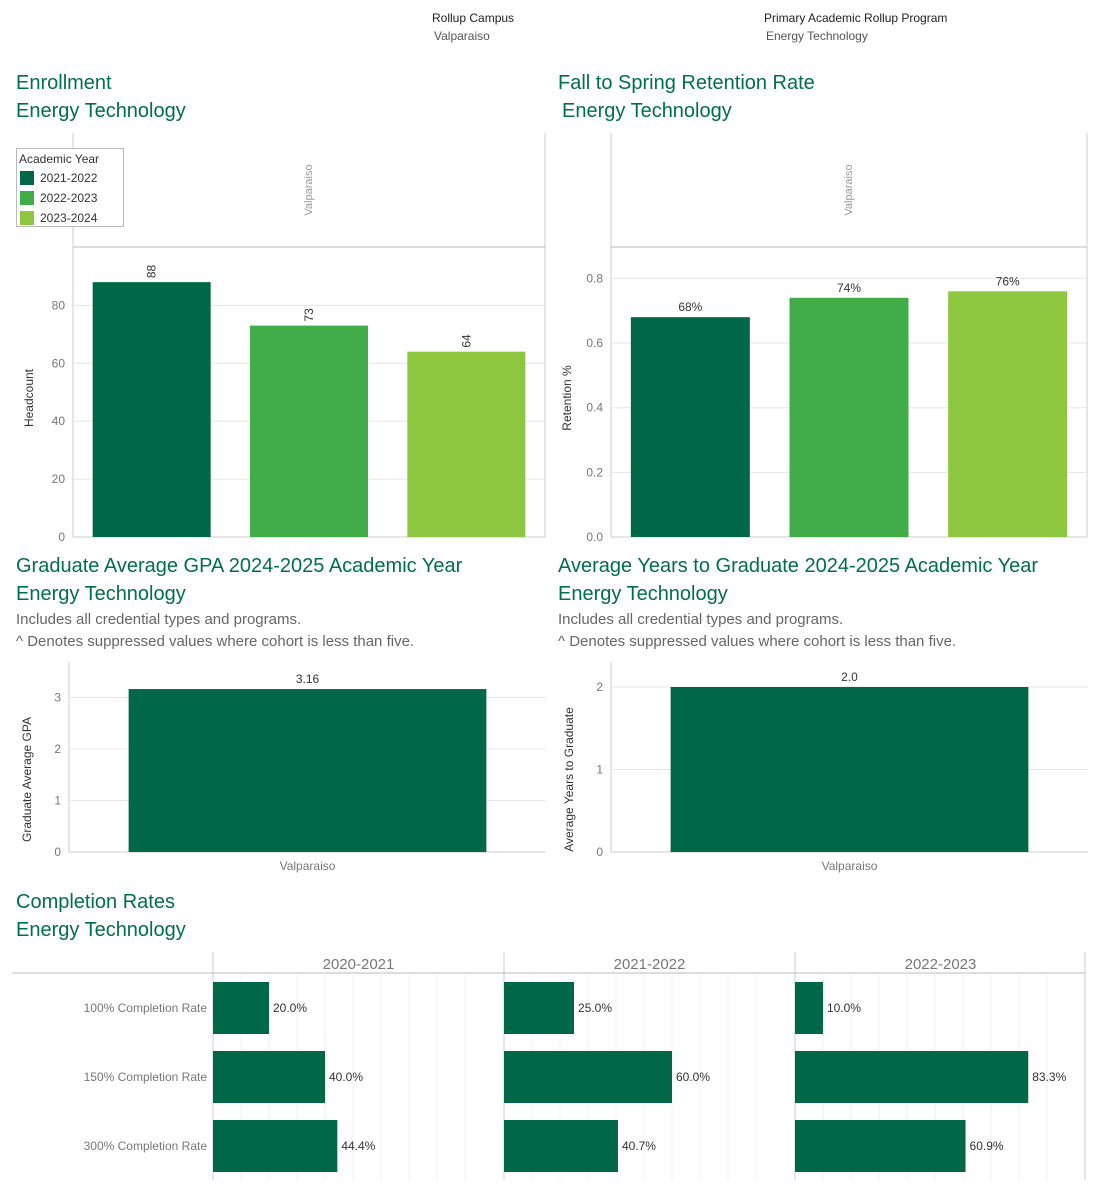  What do you see at coordinates (1008, 414) in the screenshot?
I see `retention-bar-2023-2024` at bounding box center [1008, 414].